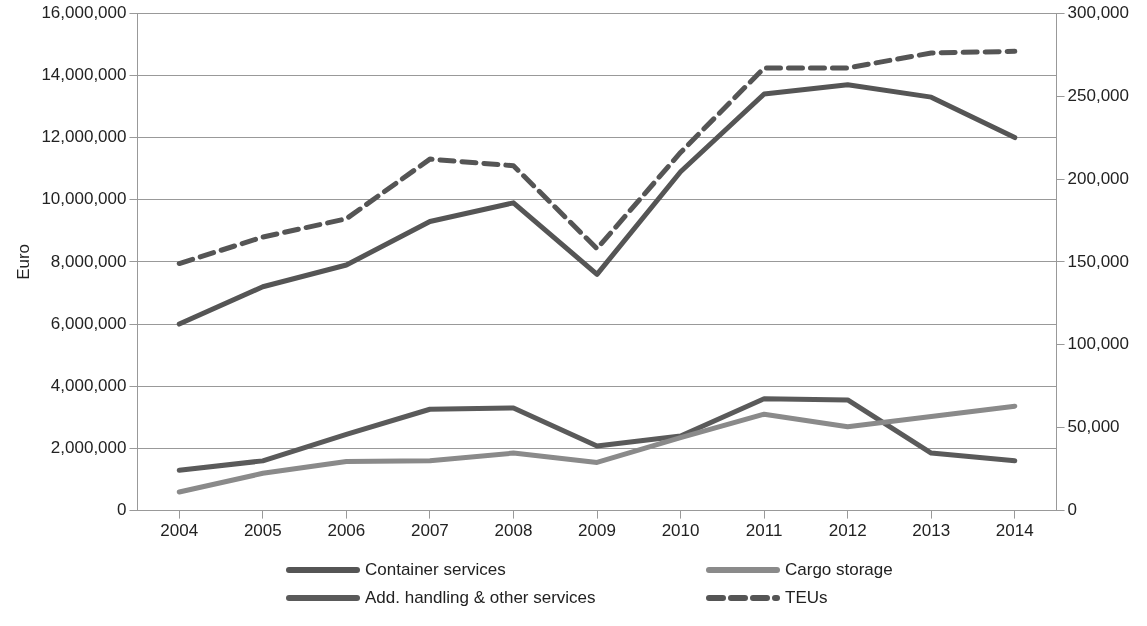 This screenshot has width=1147, height=626. What do you see at coordinates (262, 531) in the screenshot?
I see `x-tick-label: 2005` at bounding box center [262, 531].